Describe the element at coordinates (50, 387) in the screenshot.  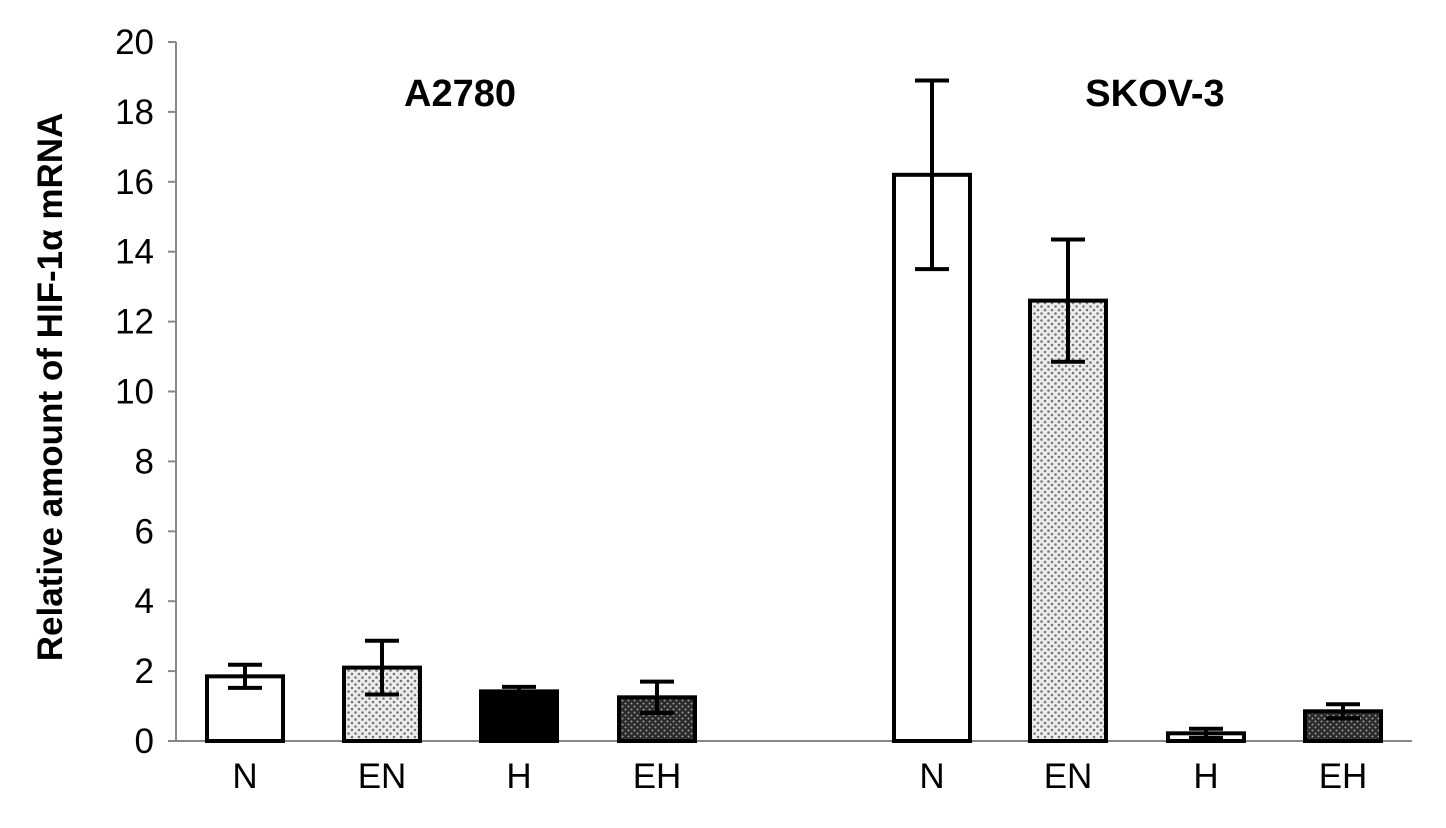
I see `y-axis-label: Relative amount of HIF-1α mRNA` at that location.